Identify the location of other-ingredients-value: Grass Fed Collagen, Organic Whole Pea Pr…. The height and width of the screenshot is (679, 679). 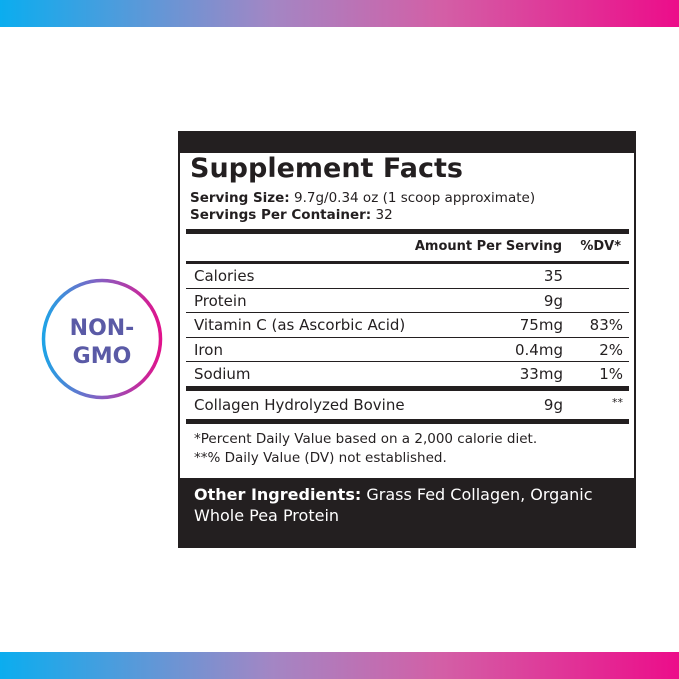
(393, 505).